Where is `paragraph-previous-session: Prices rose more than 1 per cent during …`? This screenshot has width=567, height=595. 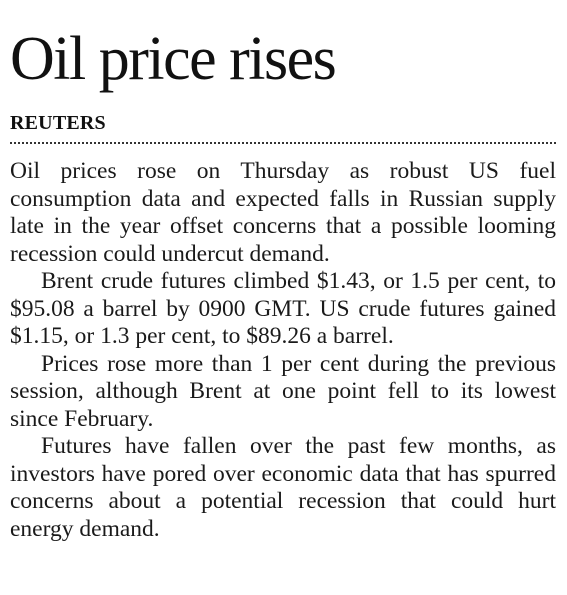 paragraph-previous-session: Prices rose more than 1 per cent during … is located at coordinates (283, 391).